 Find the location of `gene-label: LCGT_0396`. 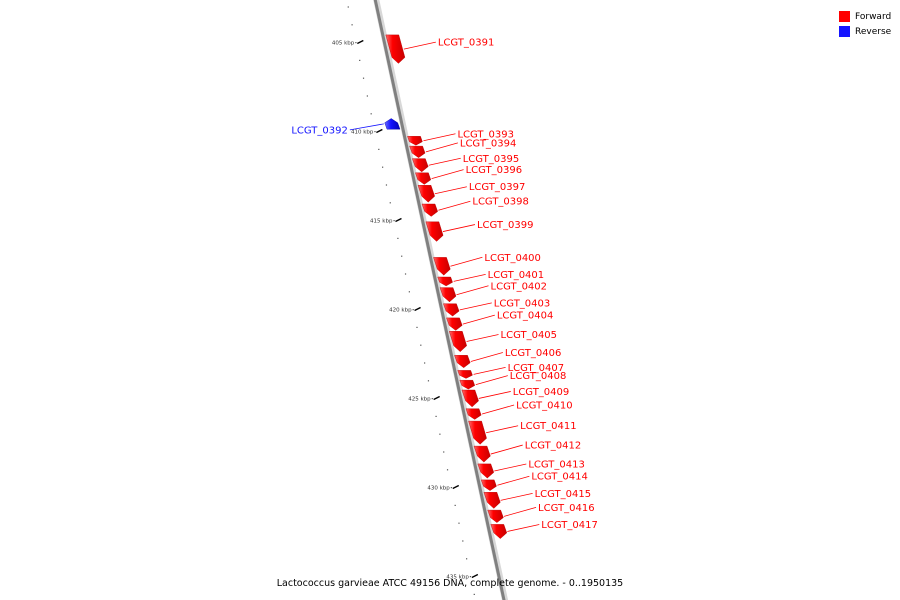

gene-label: LCGT_0396 is located at coordinates (494, 170).